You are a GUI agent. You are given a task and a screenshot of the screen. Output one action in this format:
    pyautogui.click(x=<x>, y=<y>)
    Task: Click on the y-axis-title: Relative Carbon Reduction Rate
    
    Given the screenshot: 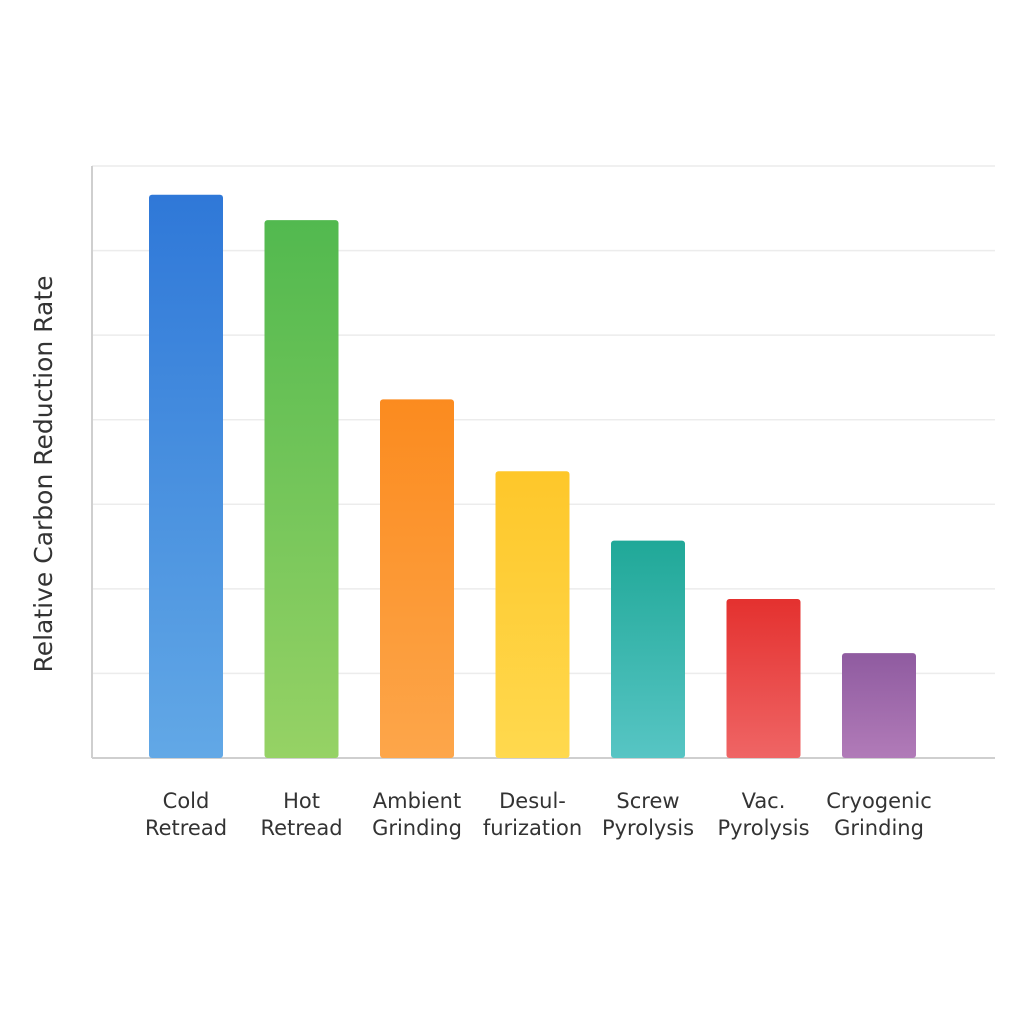 What is the action you would take?
    pyautogui.click(x=43, y=473)
    